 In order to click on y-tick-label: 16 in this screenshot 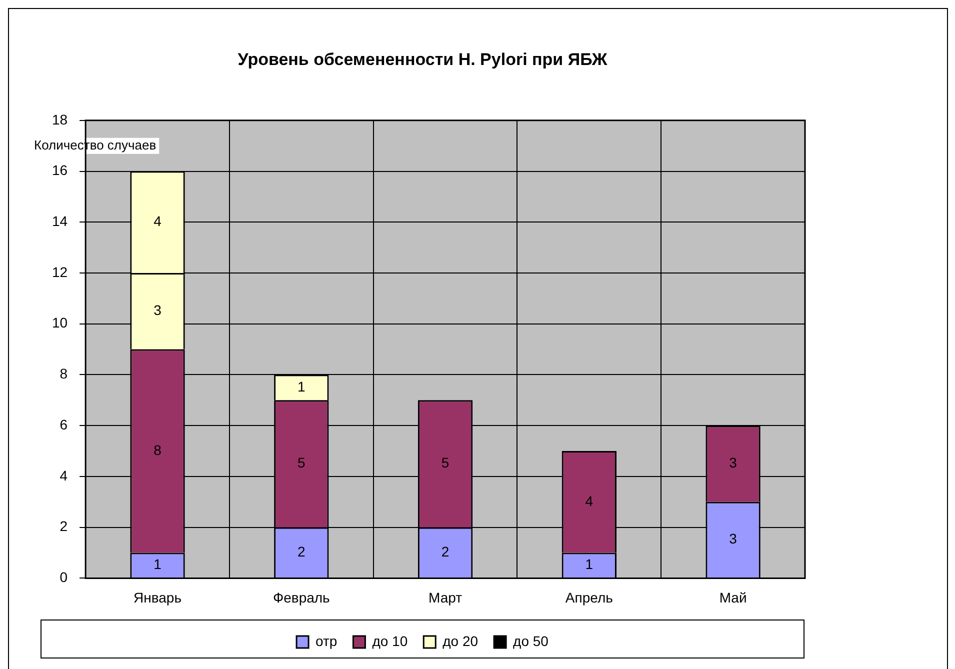, I will do `click(60, 170)`.